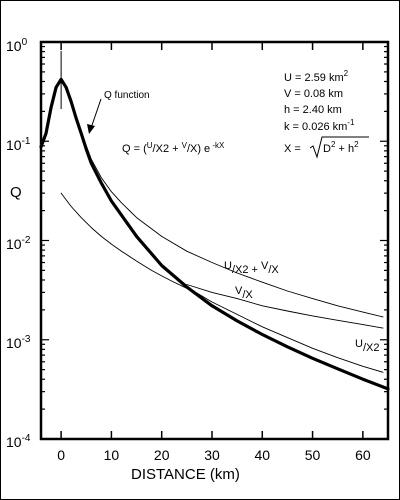 This screenshot has width=400, height=500. Describe the element at coordinates (212, 455) in the screenshot. I see `x-tick-label: 30` at that location.